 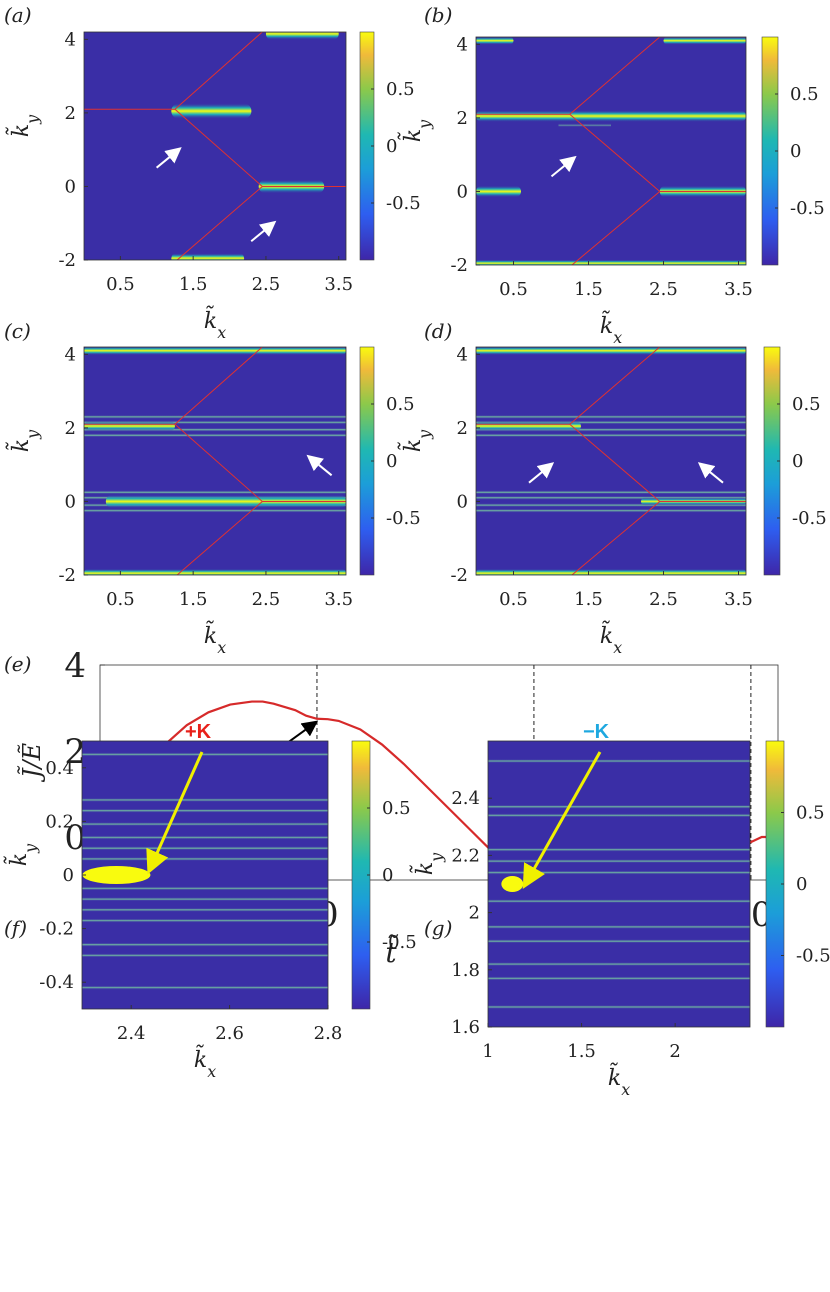 What do you see at coordinates (438, 15) in the screenshot?
I see `panel-label-b: (b)` at bounding box center [438, 15].